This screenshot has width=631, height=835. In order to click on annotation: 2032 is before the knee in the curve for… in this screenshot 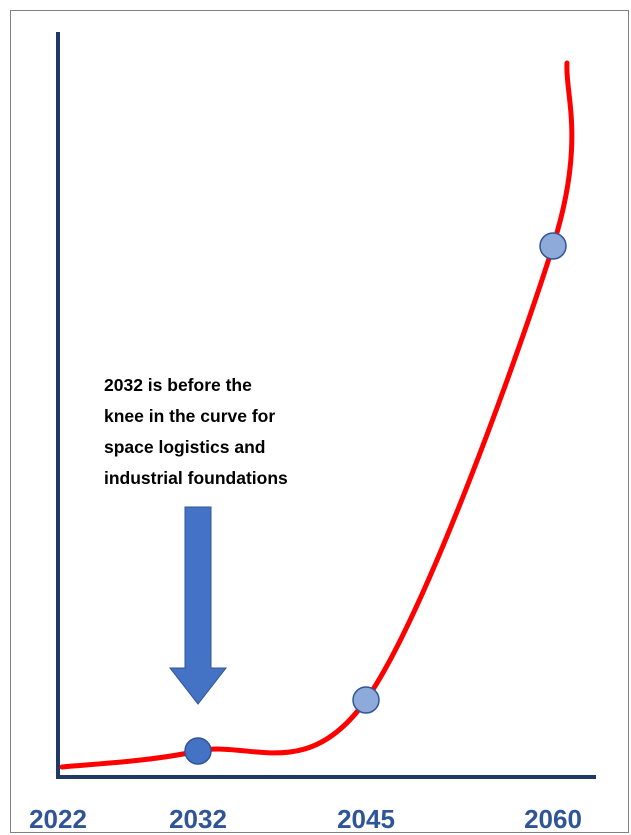, I will do `click(196, 431)`.